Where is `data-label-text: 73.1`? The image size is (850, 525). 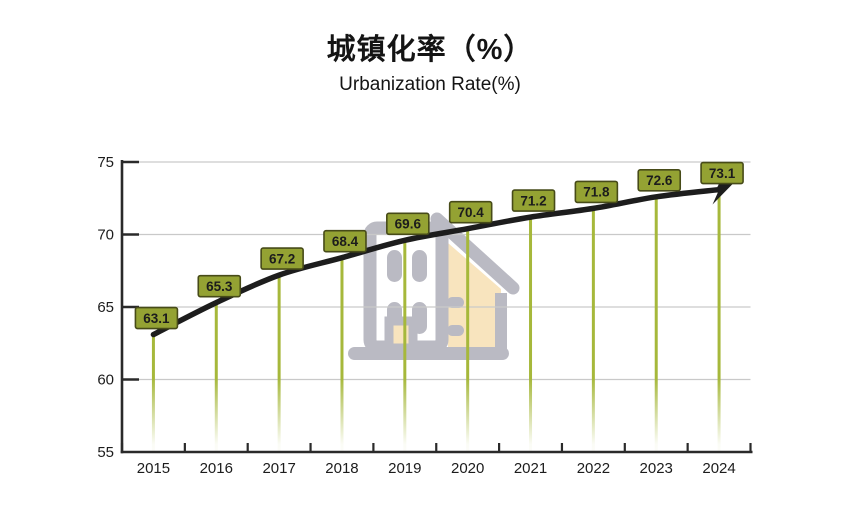
data-label-text: 73.1 is located at coordinates (722, 173).